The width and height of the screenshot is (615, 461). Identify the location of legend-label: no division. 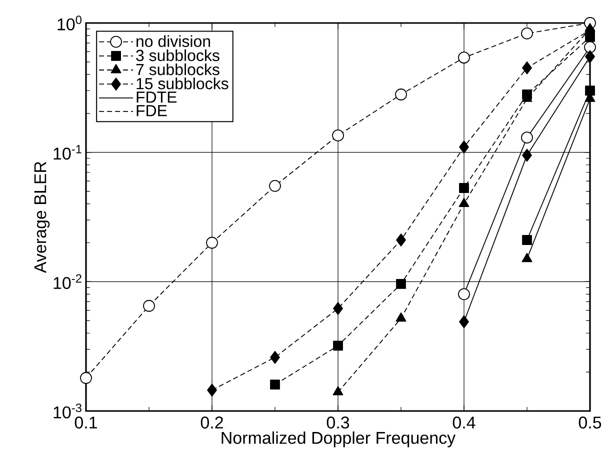
(173, 41).